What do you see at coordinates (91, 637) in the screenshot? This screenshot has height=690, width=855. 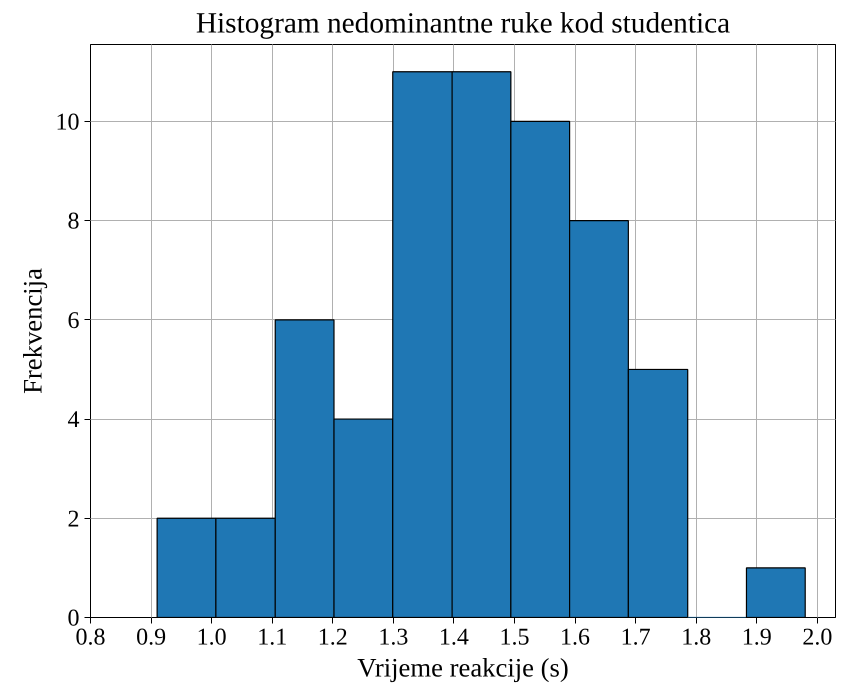 I see `x-tick-label: 0.8` at bounding box center [91, 637].